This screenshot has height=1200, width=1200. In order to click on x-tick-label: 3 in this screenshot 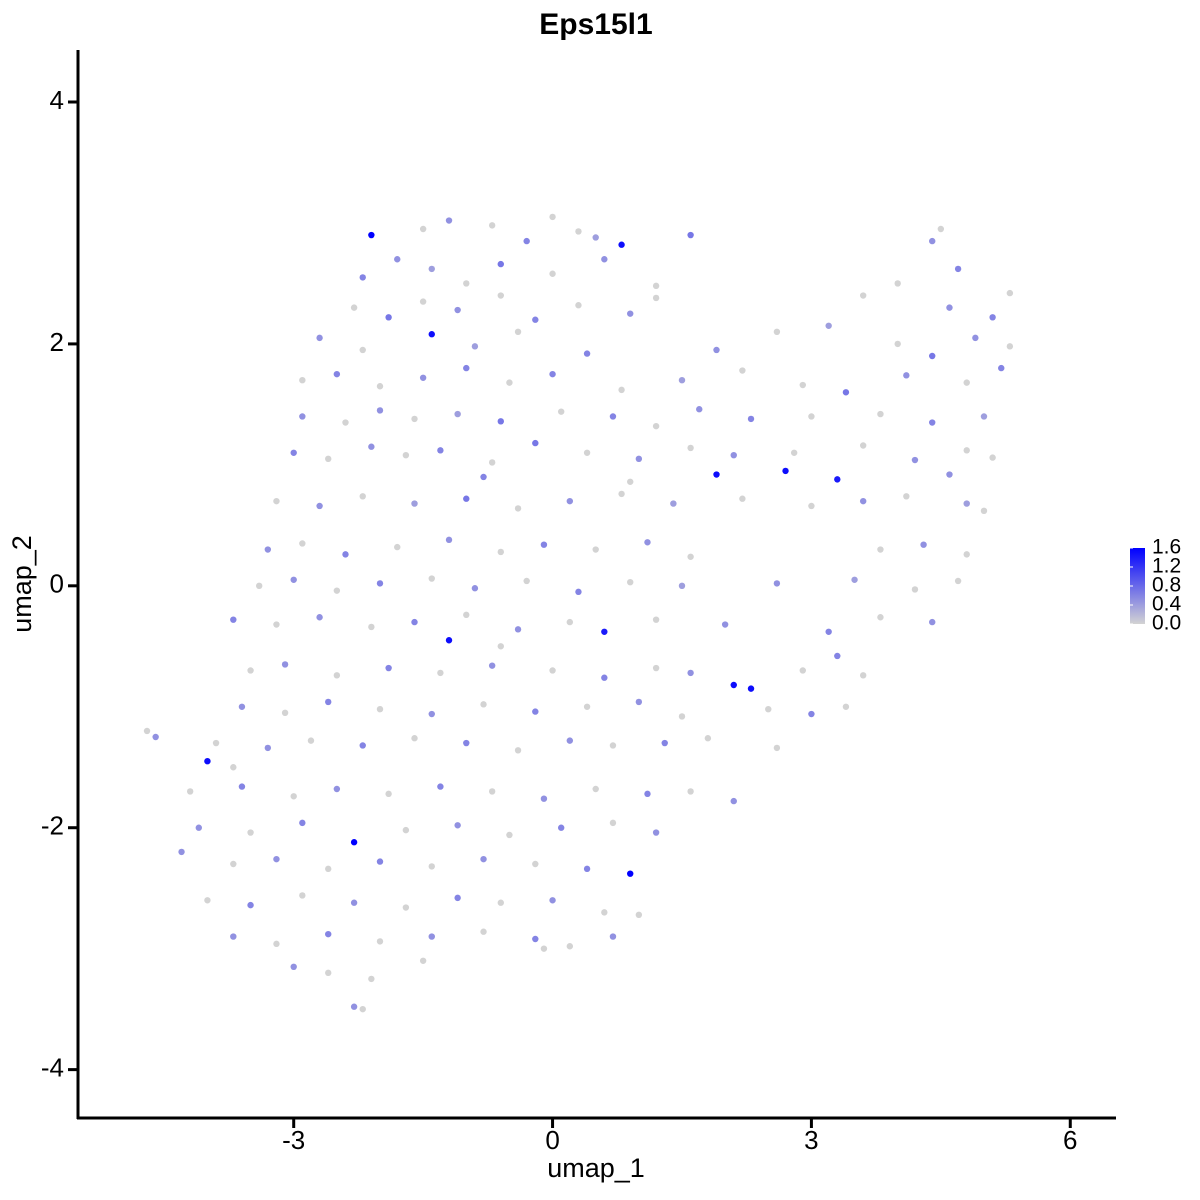, I will do `click(811, 1140)`.